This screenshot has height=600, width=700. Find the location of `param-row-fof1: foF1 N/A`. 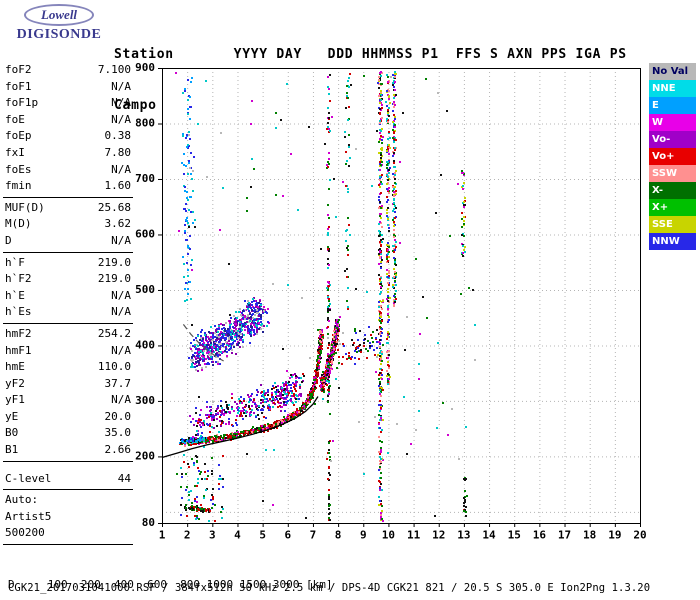

param-row-fof1: foF1 N/A is located at coordinates (68, 87).